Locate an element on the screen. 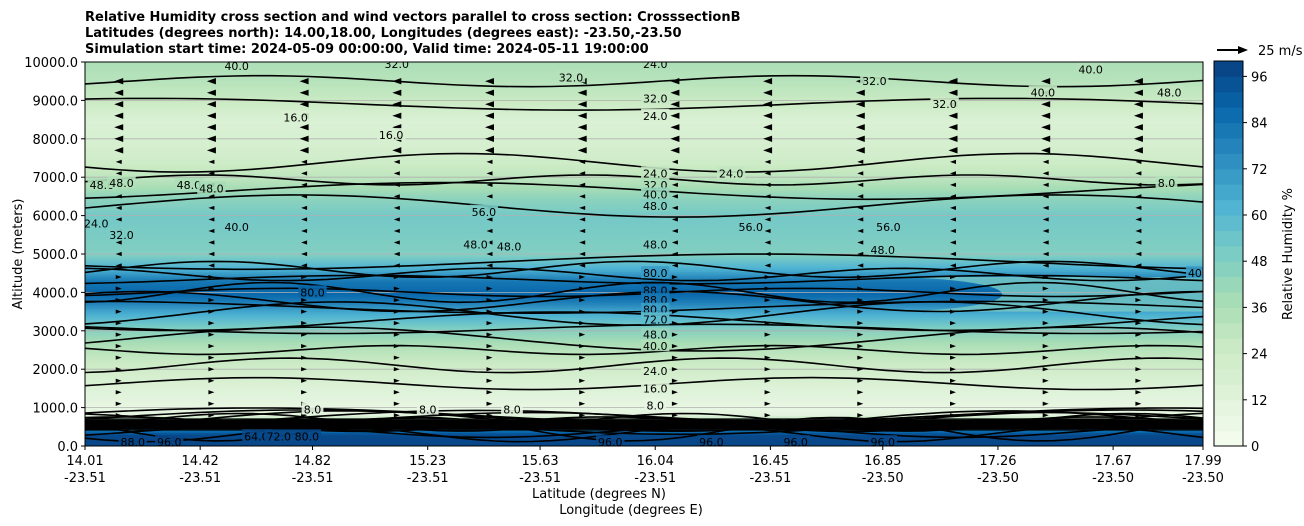 The height and width of the screenshot is (526, 1304). colorbar-tick-label: 24 is located at coordinates (1259, 355).